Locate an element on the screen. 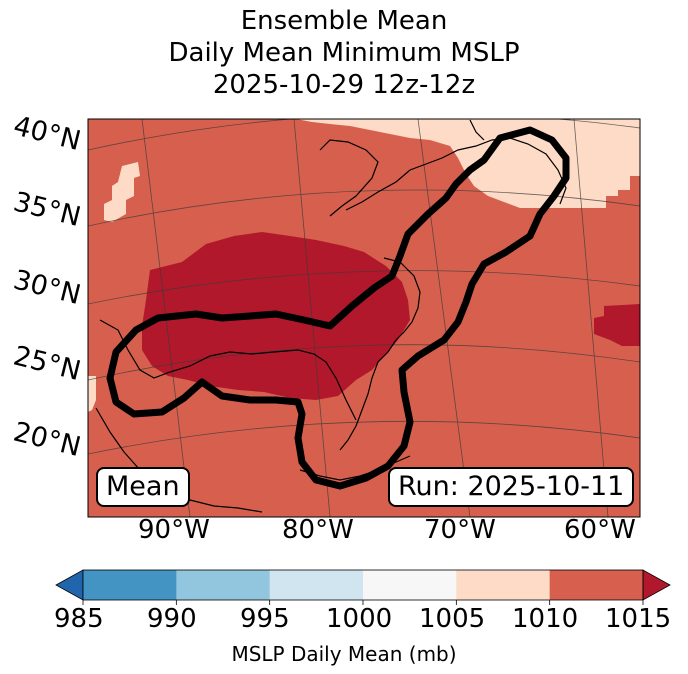  colorbar-tick-1005: 1005 is located at coordinates (452, 619).